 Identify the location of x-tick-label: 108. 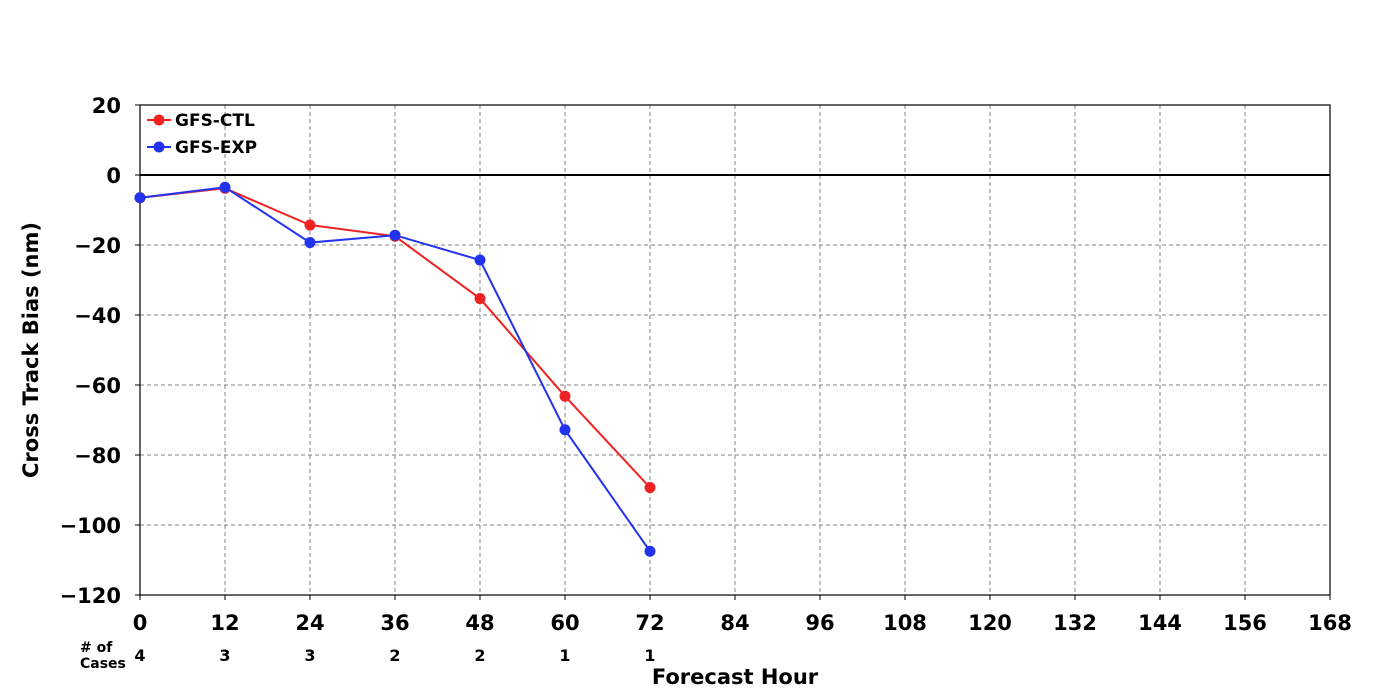
(905, 623).